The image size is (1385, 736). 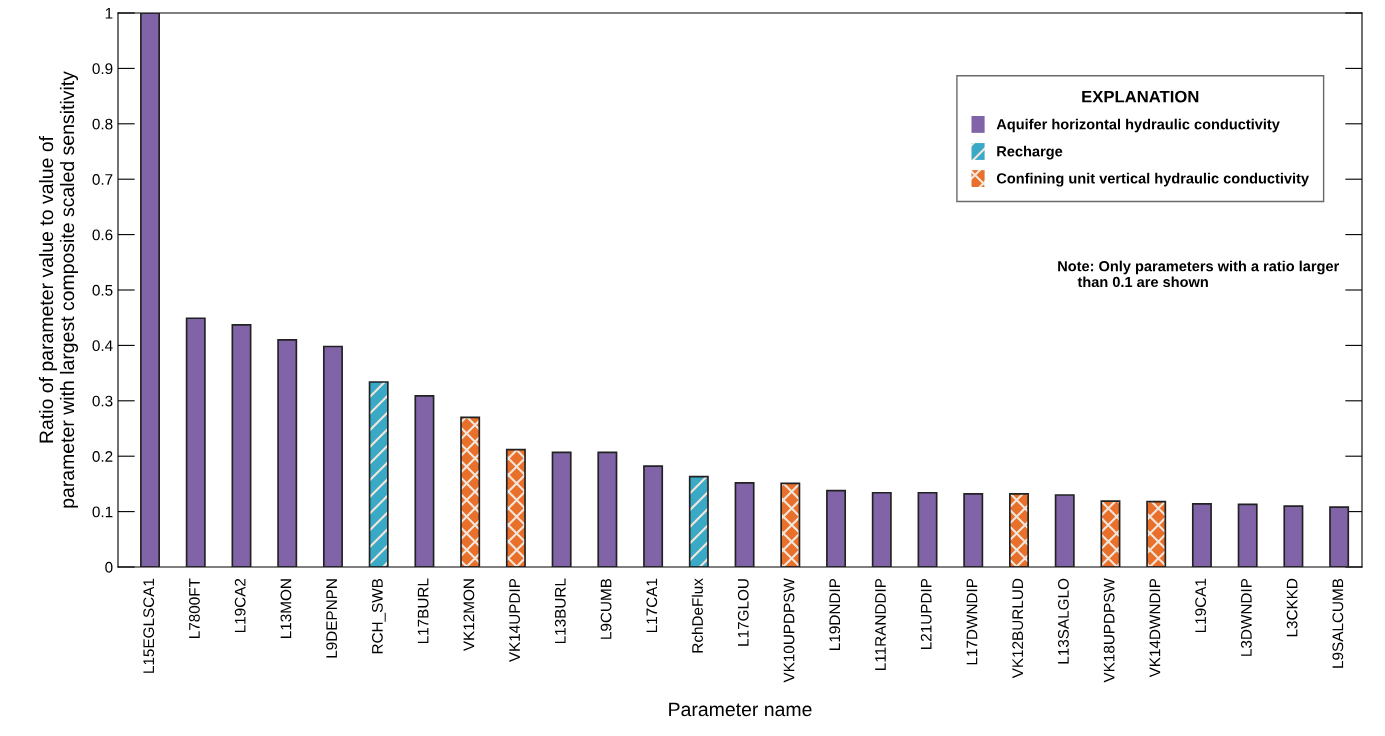 I want to click on x-tick-label: L17CA1, so click(x=652, y=605).